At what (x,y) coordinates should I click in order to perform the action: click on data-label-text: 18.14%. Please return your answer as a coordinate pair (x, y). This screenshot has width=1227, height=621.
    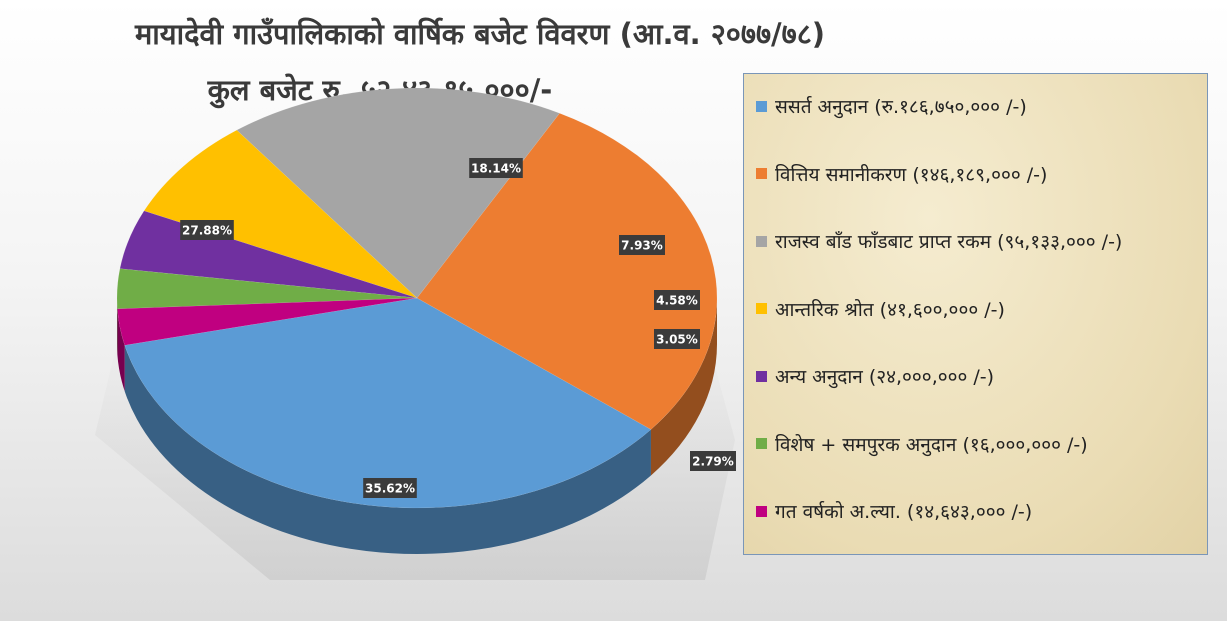
    Looking at the image, I should click on (496, 169).